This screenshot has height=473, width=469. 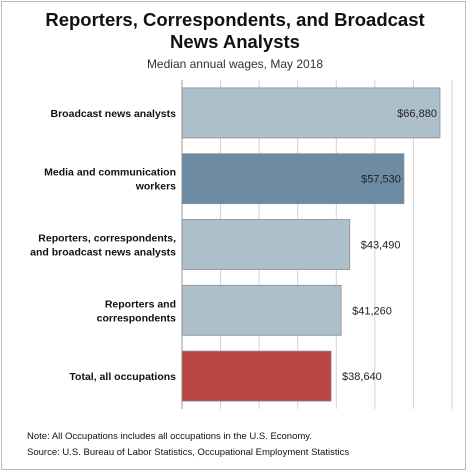 What do you see at coordinates (381, 180) in the screenshot?
I see `value-label: $57,530` at bounding box center [381, 180].